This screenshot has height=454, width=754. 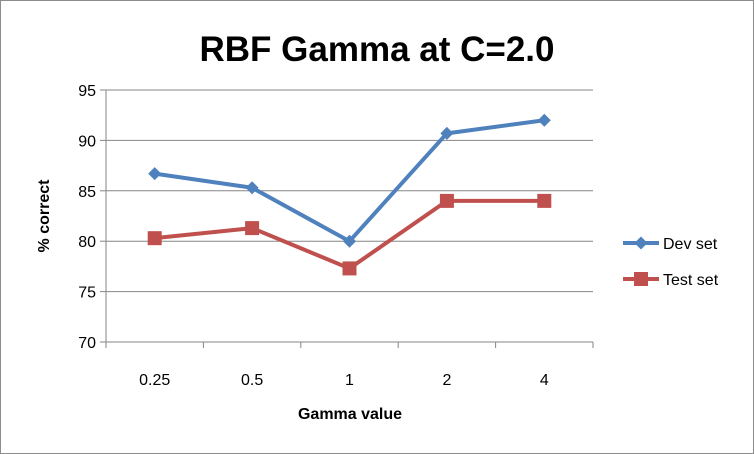 What do you see at coordinates (44, 216) in the screenshot?
I see `y-axis-title: % correct` at bounding box center [44, 216].